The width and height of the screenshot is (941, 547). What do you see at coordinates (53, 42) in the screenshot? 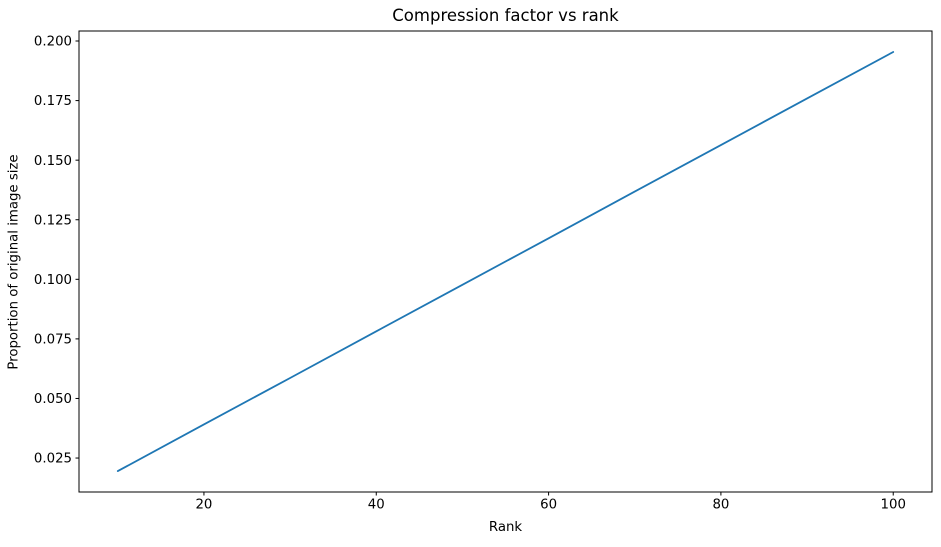
I see `y-tick-label: 0.200` at bounding box center [53, 42].